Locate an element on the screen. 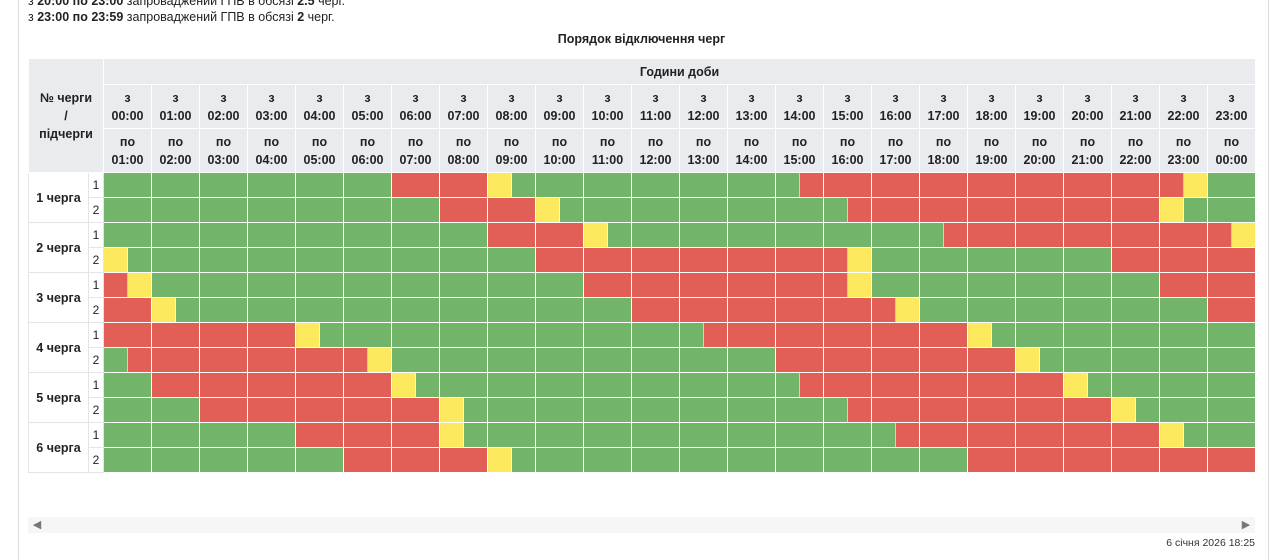  hour-from-value: 13:00 is located at coordinates (751, 115).